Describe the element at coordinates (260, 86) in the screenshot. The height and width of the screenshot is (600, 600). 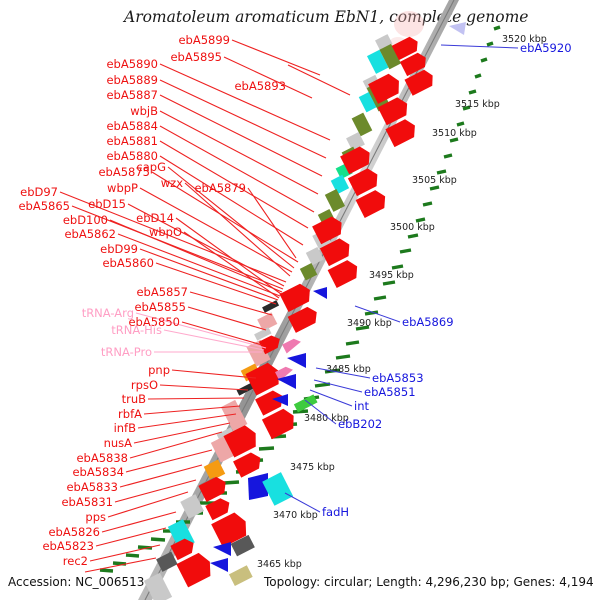
I see `gene-label: ebA5893` at that location.